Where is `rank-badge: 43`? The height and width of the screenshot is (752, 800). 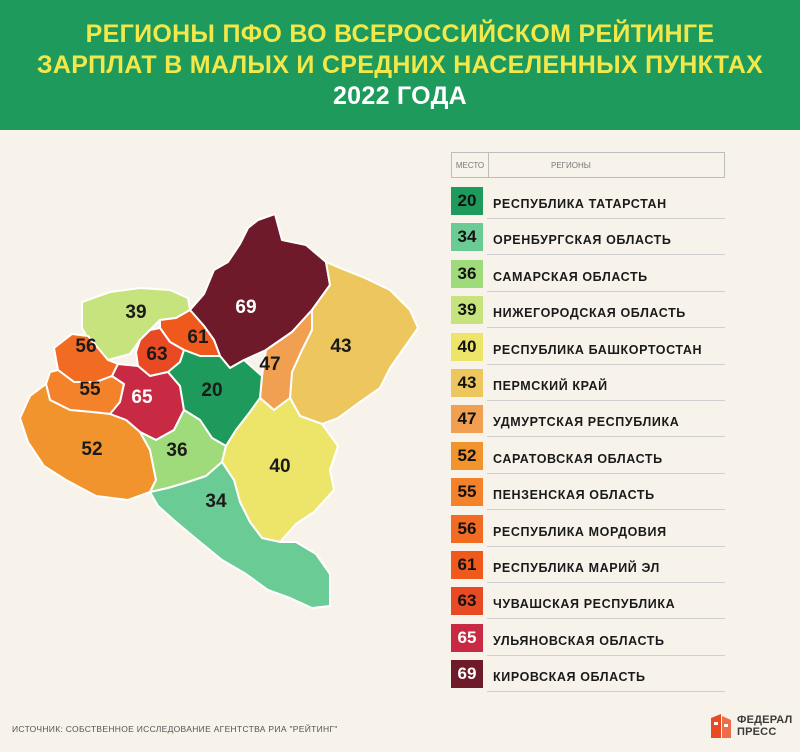 rank-badge: 43 is located at coordinates (467, 382).